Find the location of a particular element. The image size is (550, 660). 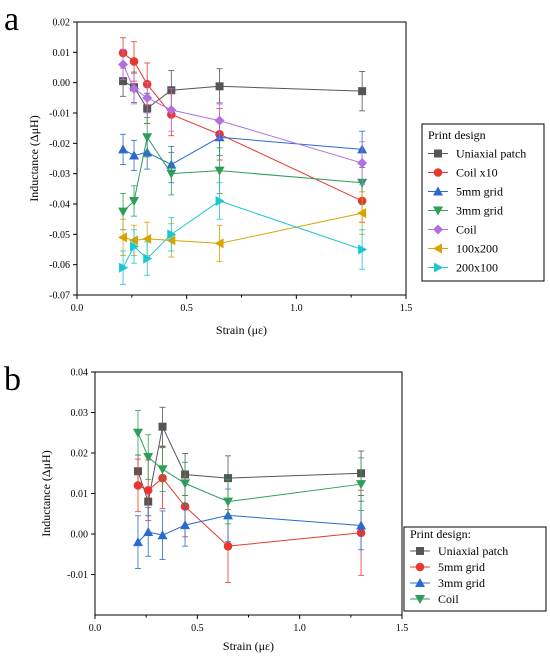

legend-label: 100x200 is located at coordinates (477, 249).